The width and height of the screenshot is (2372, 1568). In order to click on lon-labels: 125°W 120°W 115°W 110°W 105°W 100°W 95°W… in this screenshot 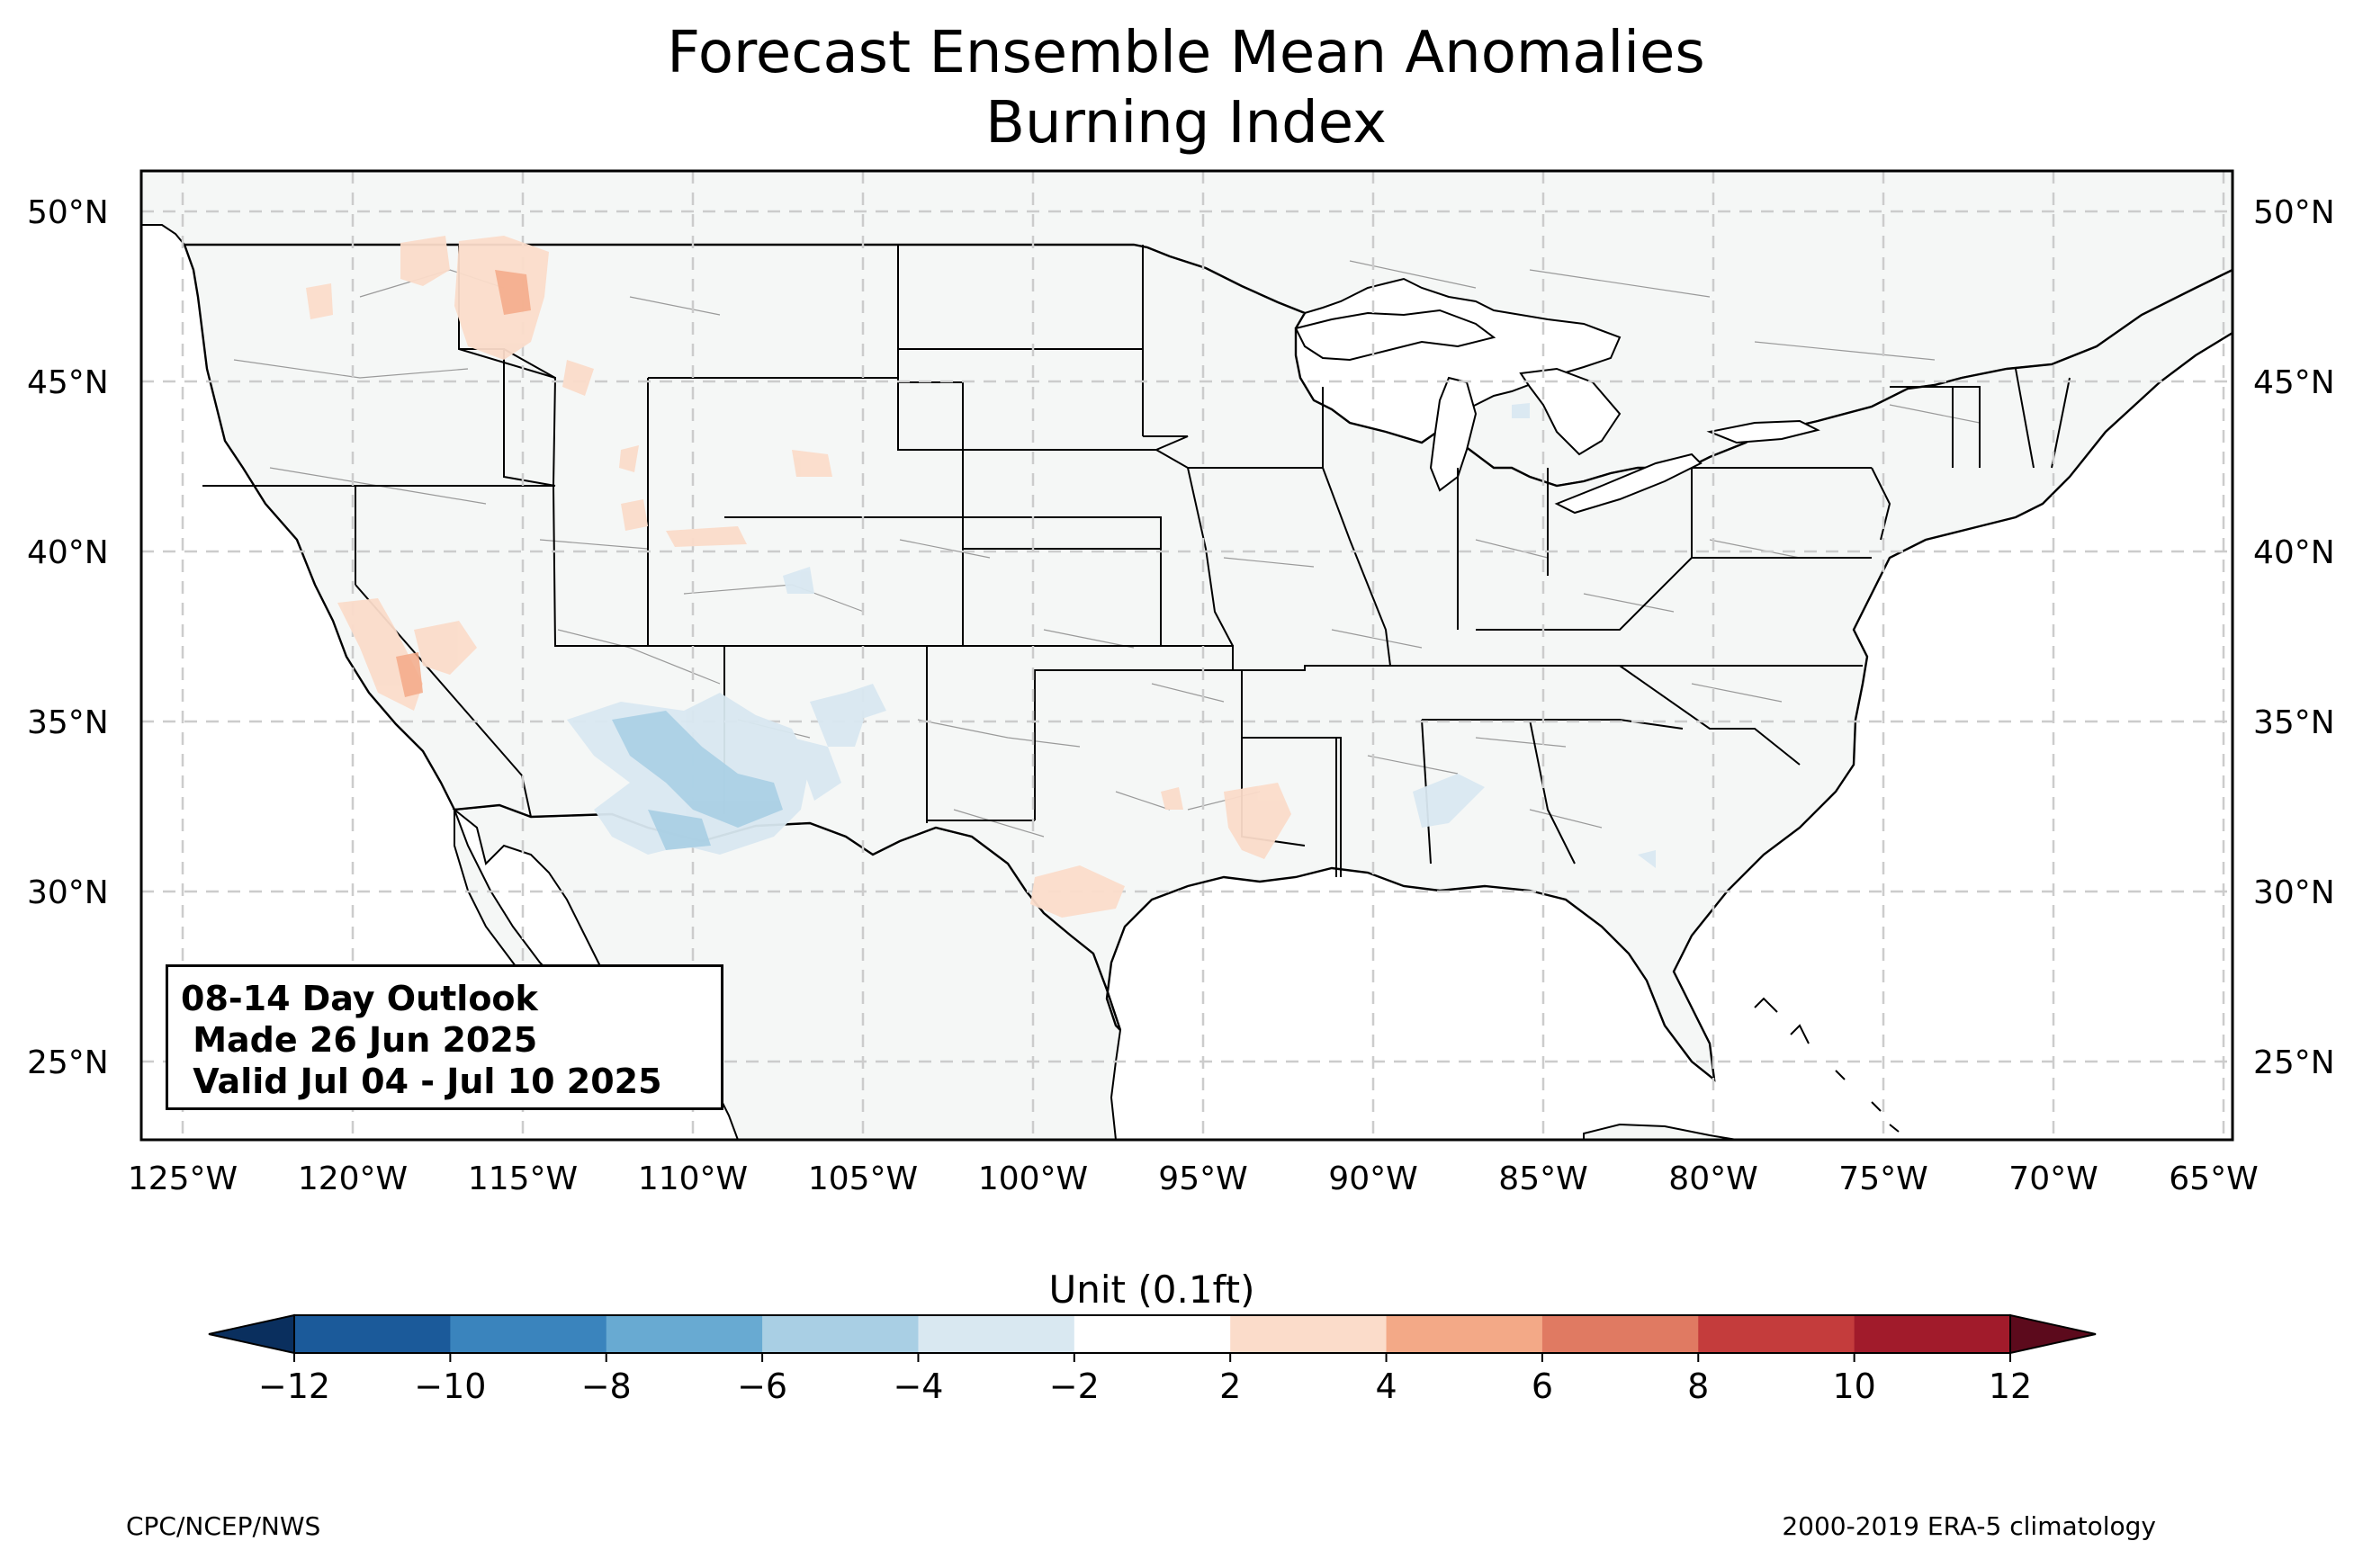, I will do `click(1193, 1178)`.